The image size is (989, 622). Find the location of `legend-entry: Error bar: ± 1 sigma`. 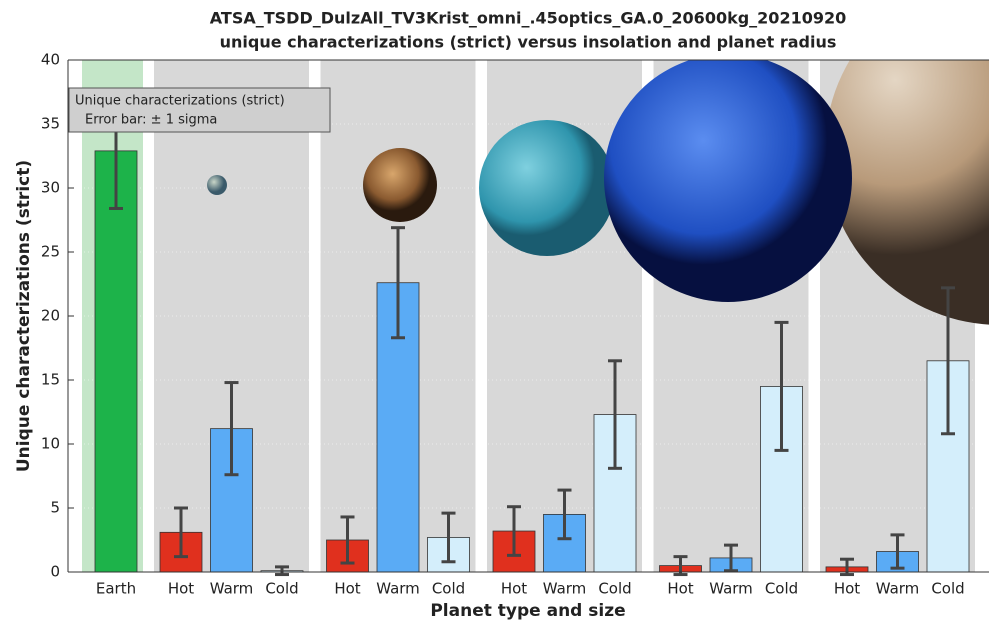

legend-entry: Error bar: ± 1 sigma is located at coordinates (151, 120).